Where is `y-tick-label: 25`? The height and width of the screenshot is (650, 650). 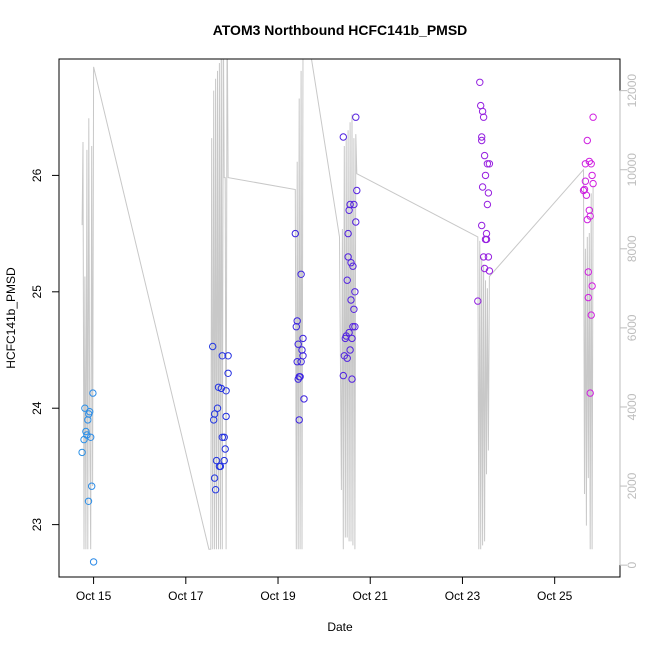
y-tick-label: 25 is located at coordinates (37, 292).